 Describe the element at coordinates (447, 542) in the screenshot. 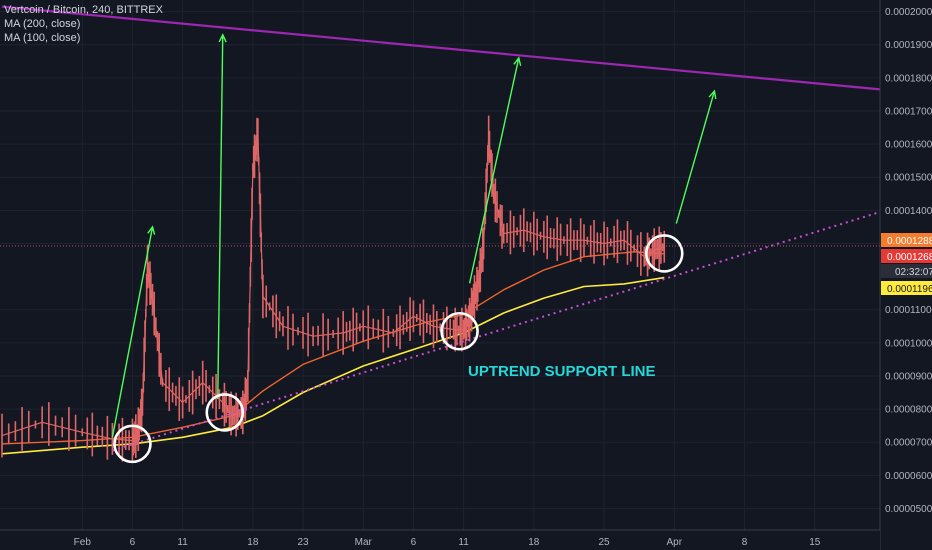

I see `time-axis: Feb 6 11 18 23 Mar 6 11 18 25 Apr 8 15` at that location.